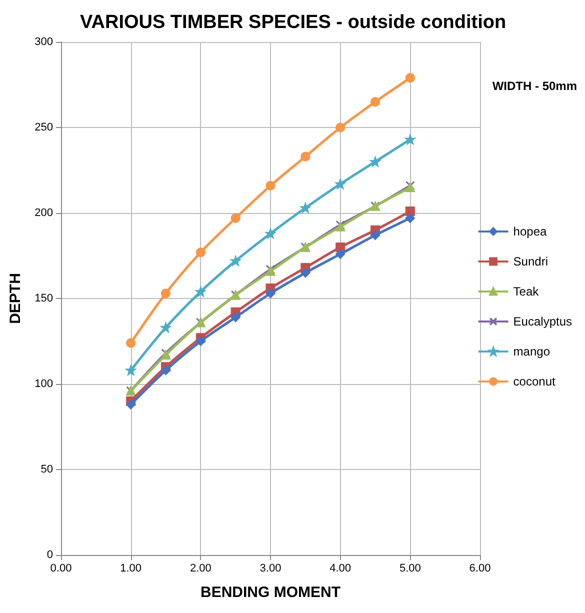 Image resolution: width=585 pixels, height=613 pixels. What do you see at coordinates (131, 568) in the screenshot?
I see `x-tick-label: 1.00` at bounding box center [131, 568].